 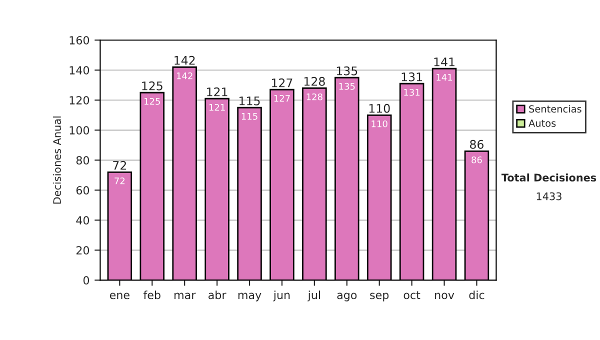 What do you see at coordinates (83, 160) in the screenshot?
I see `y-tick-label: 80` at bounding box center [83, 160].